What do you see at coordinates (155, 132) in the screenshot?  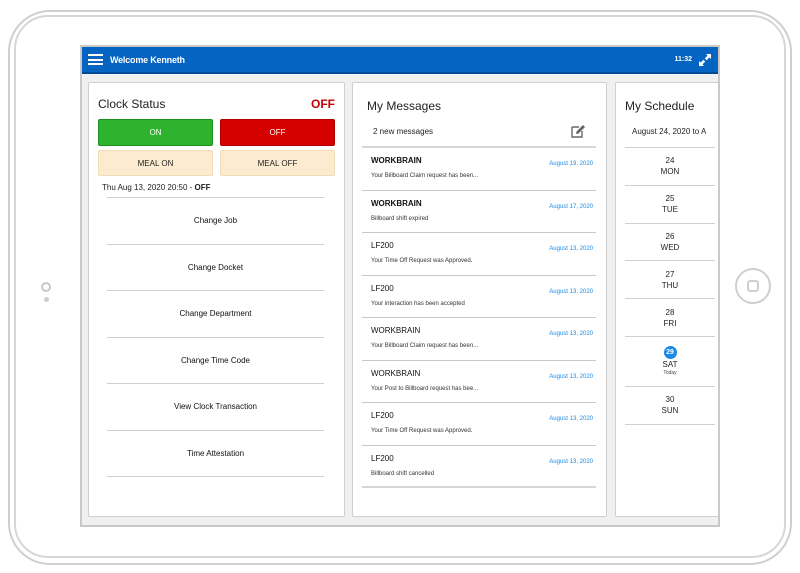 I see `clock-on-button: ON` at bounding box center [155, 132].